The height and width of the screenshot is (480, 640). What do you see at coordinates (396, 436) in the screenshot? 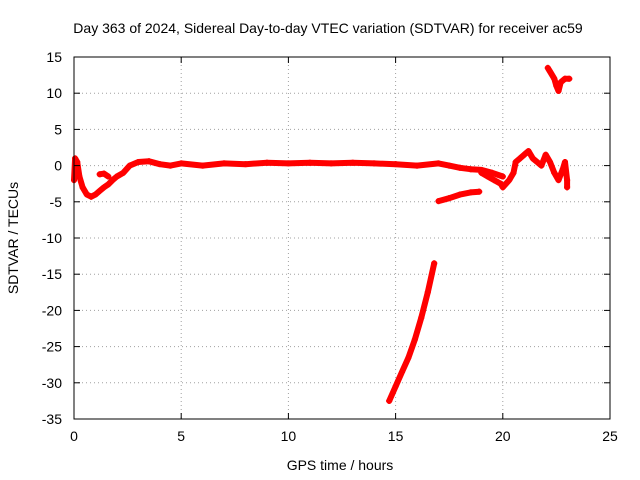
I see `x-tick-label: 15` at bounding box center [396, 436].